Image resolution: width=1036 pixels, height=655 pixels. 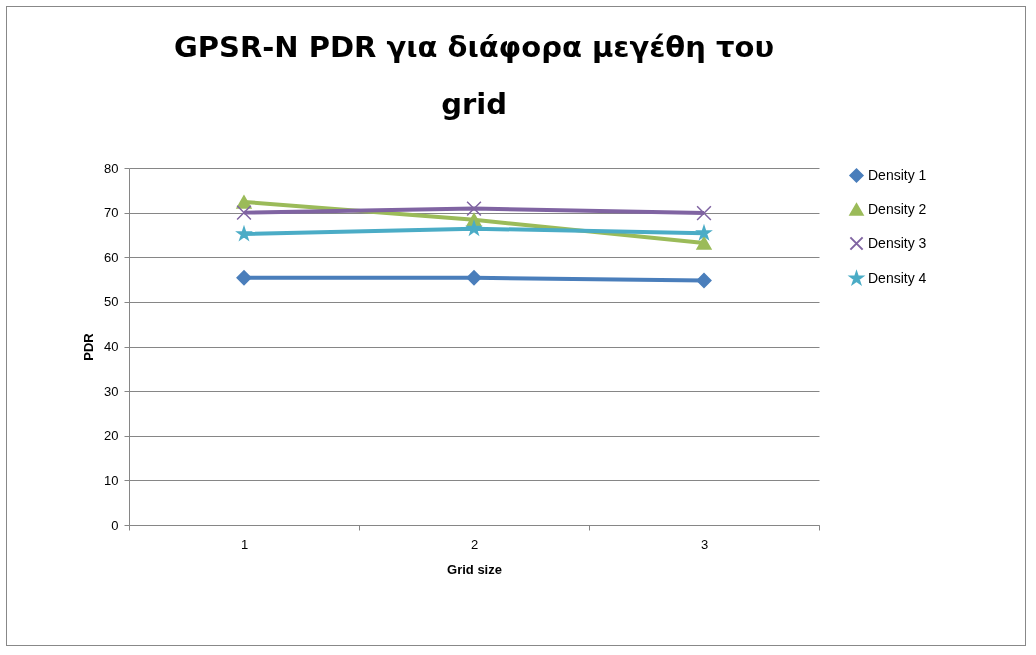 What do you see at coordinates (111, 213) in the screenshot?
I see `y-tick-label: 70` at bounding box center [111, 213].